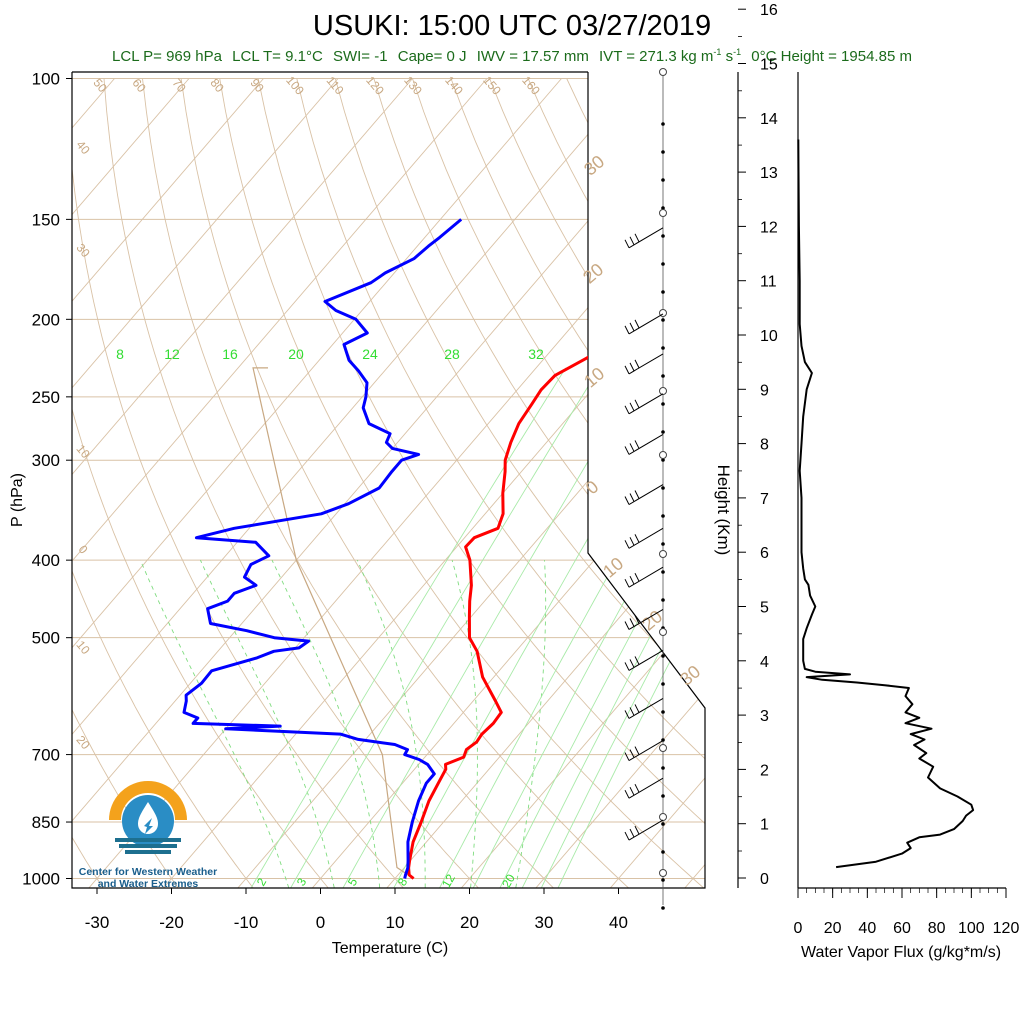 The width and height of the screenshot is (1024, 1024). Describe the element at coordinates (544, 922) in the screenshot. I see `x-tick-label: 30` at that location.